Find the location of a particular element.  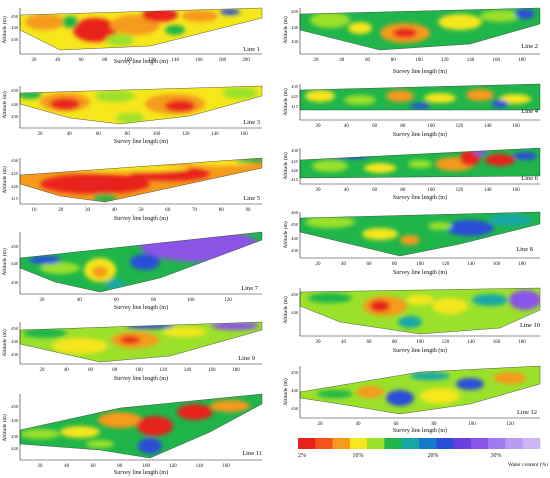

line-label-11: Line 11 is located at coordinates (252, 453).